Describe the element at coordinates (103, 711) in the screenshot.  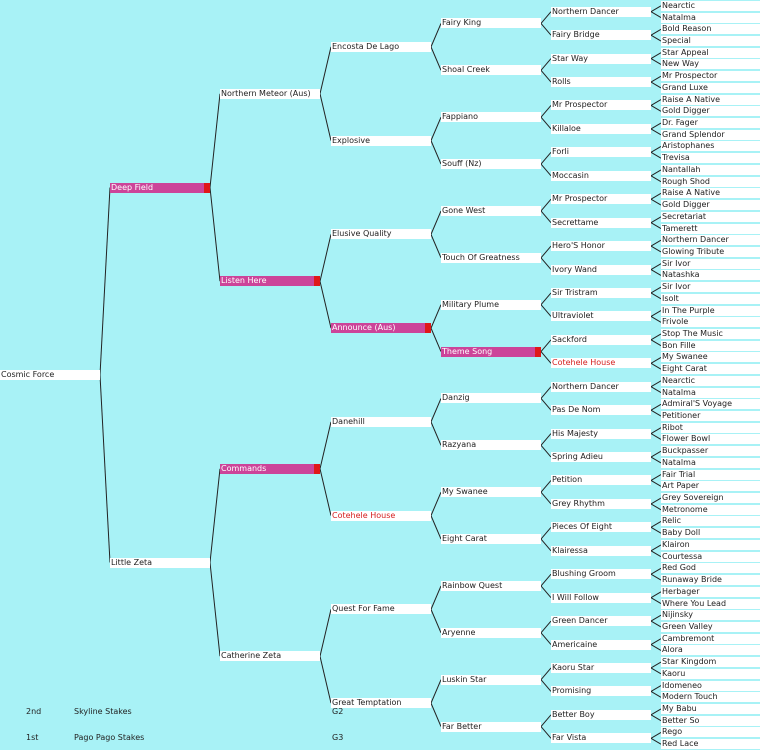
I see `race-result-name: Skyline Stakes` at that location.